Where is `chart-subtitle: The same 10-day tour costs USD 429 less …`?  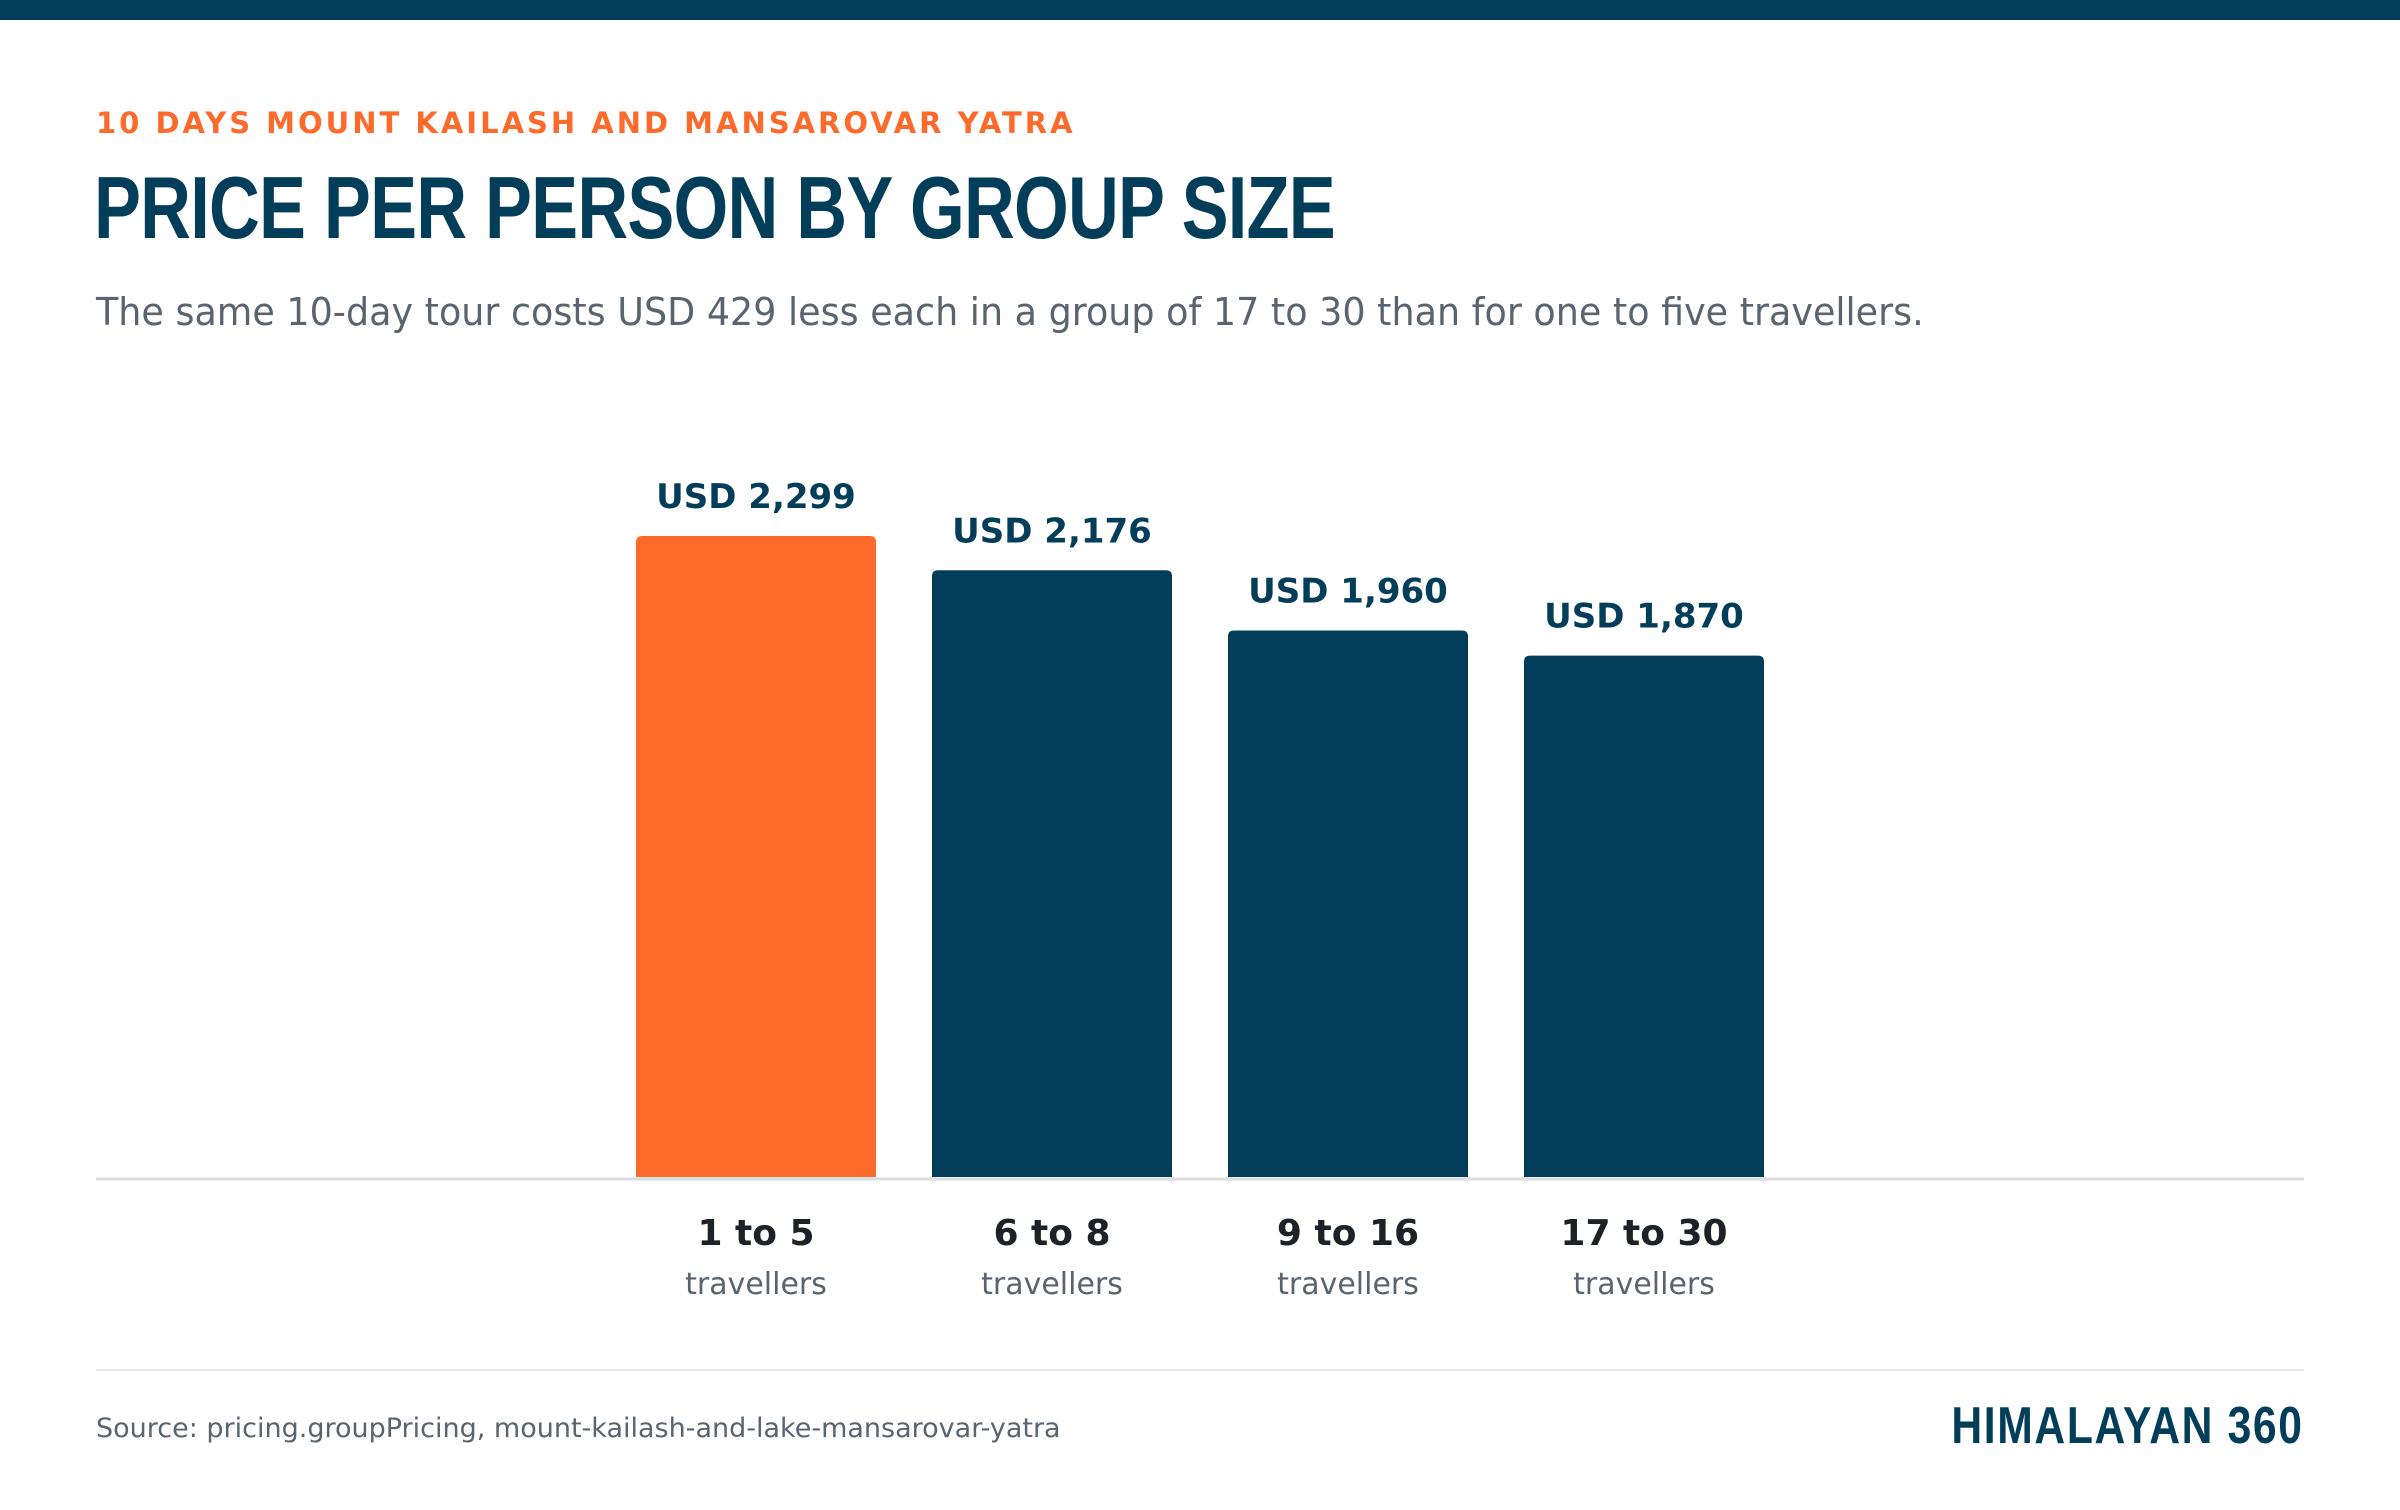
chart-subtitle: The same 10-day tour costs USD 429 less … is located at coordinates (1010, 312).